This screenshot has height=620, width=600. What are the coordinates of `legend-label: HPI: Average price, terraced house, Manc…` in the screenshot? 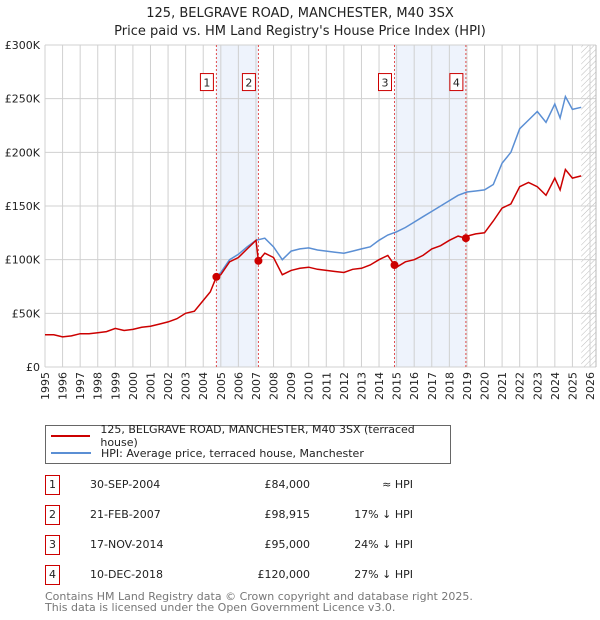 It's located at (232, 453).